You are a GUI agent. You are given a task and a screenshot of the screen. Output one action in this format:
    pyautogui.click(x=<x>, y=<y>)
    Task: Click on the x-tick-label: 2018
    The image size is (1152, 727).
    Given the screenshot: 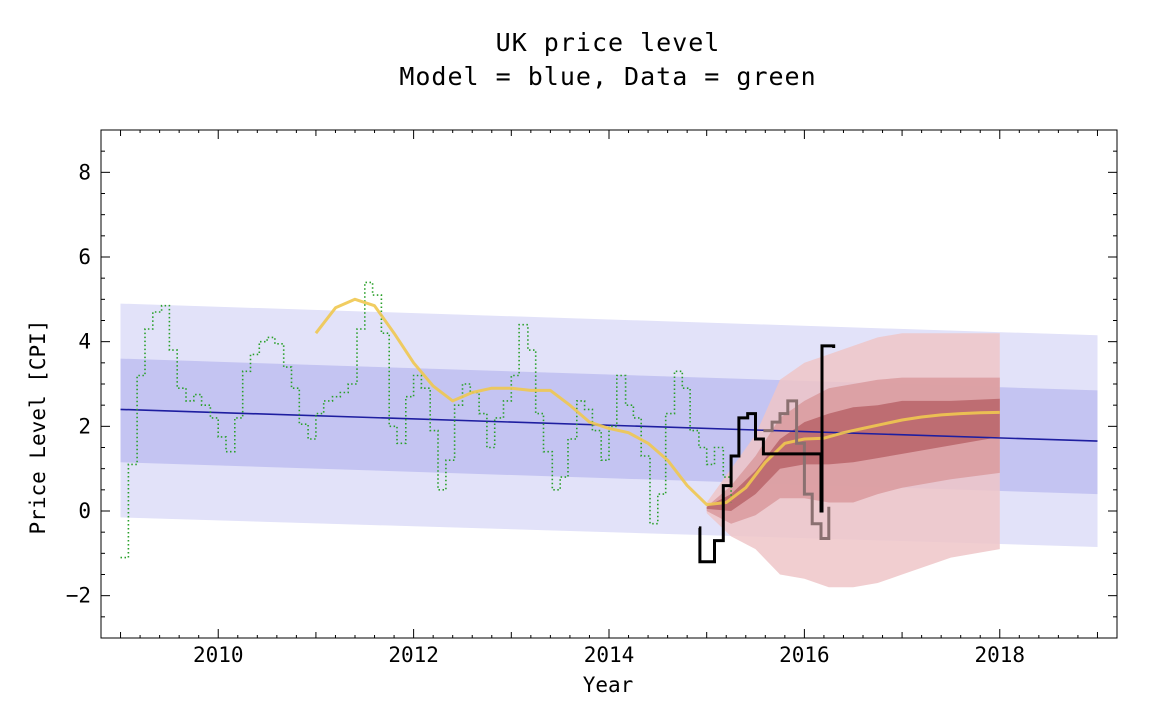 What is the action you would take?
    pyautogui.click(x=999, y=655)
    